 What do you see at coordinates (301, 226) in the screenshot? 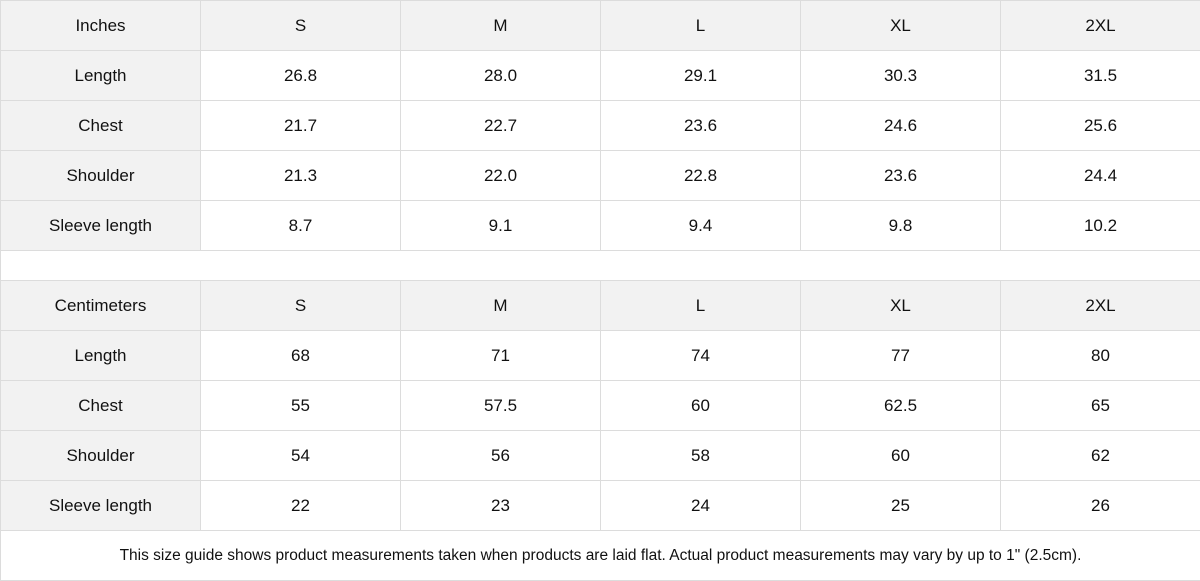
I see `measurement-cell: 8.7` at bounding box center [301, 226].